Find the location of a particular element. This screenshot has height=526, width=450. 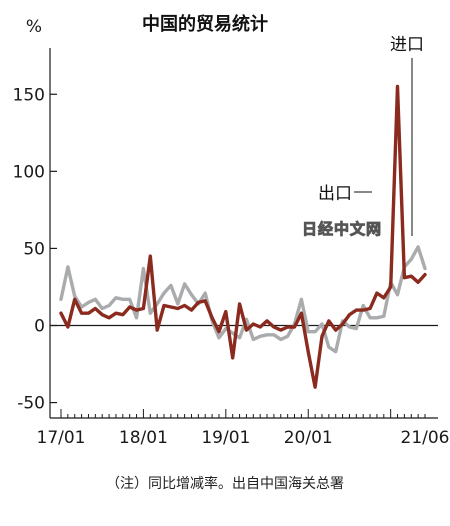

x-tick-label: 18/01 is located at coordinates (143, 438).